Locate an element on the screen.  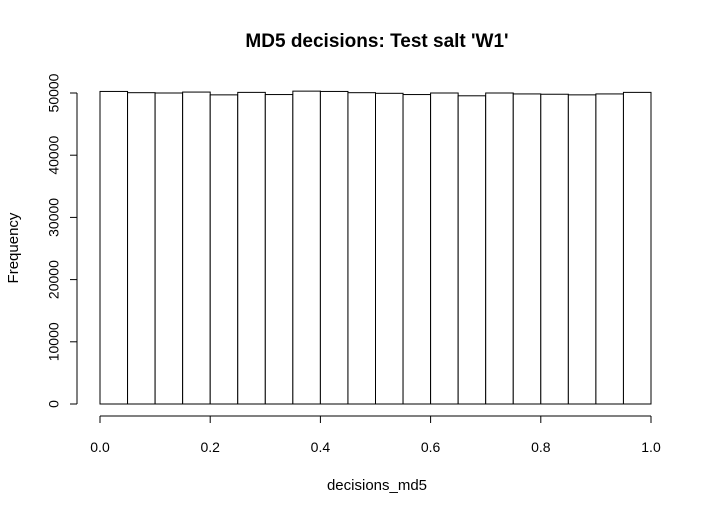
x-tick-label: 0.8 is located at coordinates (541, 447).